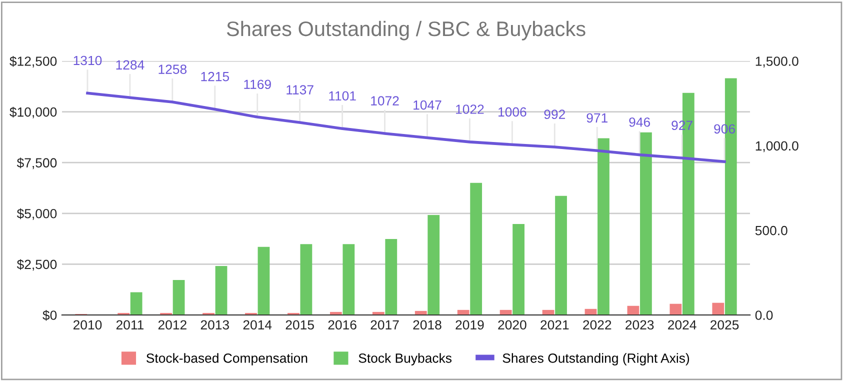 Image resolution: width=844 pixels, height=381 pixels. Describe the element at coordinates (597, 118) in the screenshot. I see `data-label: 971` at that location.